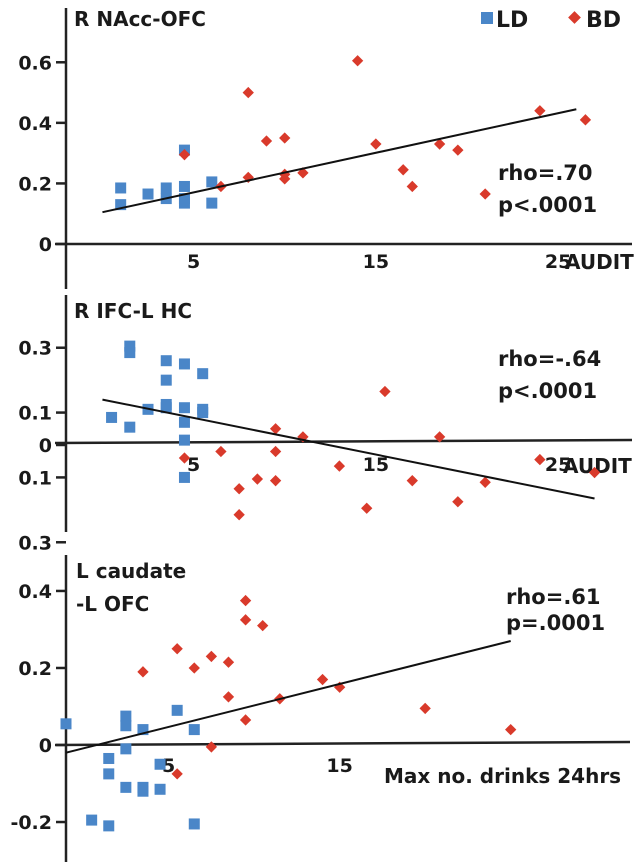 The width and height of the screenshot is (644, 866). Describe the element at coordinates (133, 311) in the screenshot. I see `panel-title: R IFC-L HC` at that location.